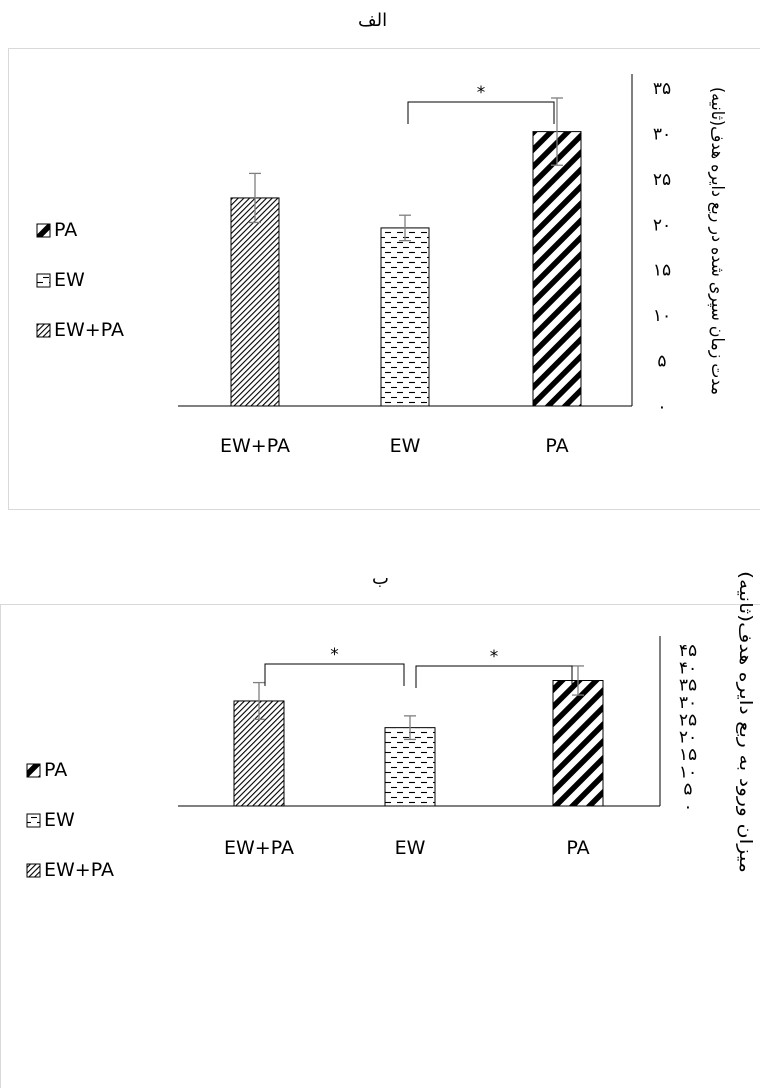 This screenshot has width=760, height=1088. What do you see at coordinates (380, 578) in the screenshot?
I see `chart-b-panel-title: ب` at bounding box center [380, 578].